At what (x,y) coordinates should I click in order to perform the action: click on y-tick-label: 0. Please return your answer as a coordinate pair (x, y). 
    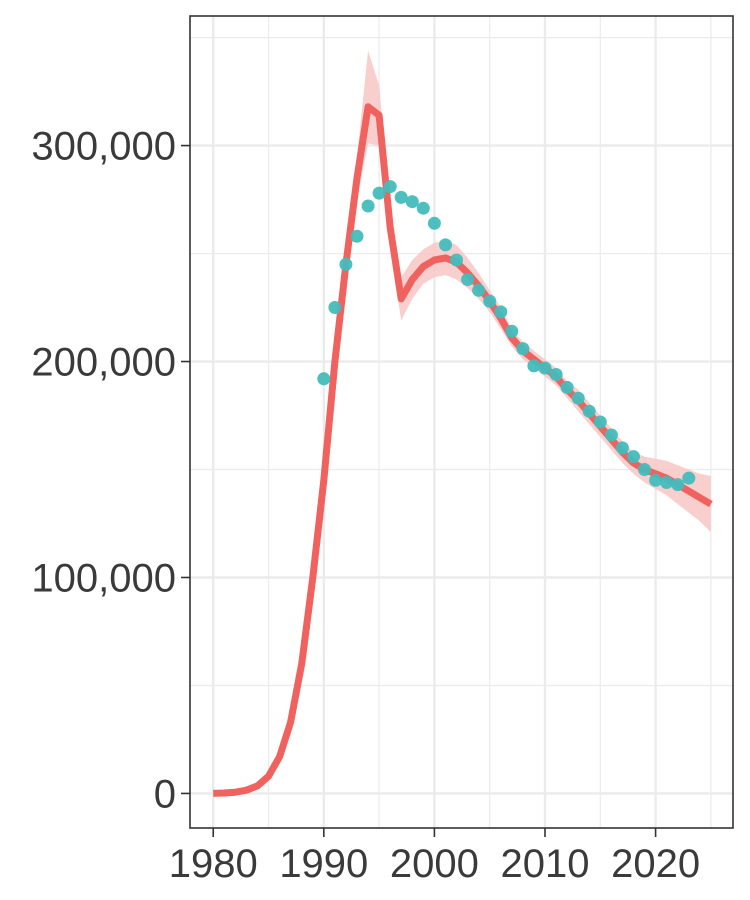
    Looking at the image, I should click on (165, 794).